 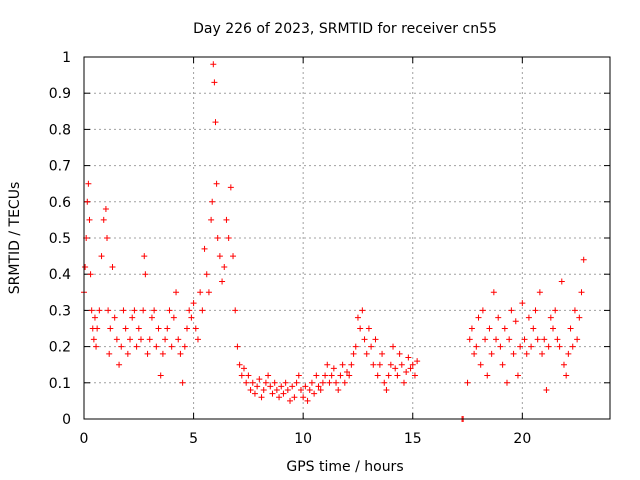 I want to click on y-tick-label: 0.6, so click(x=60, y=203).